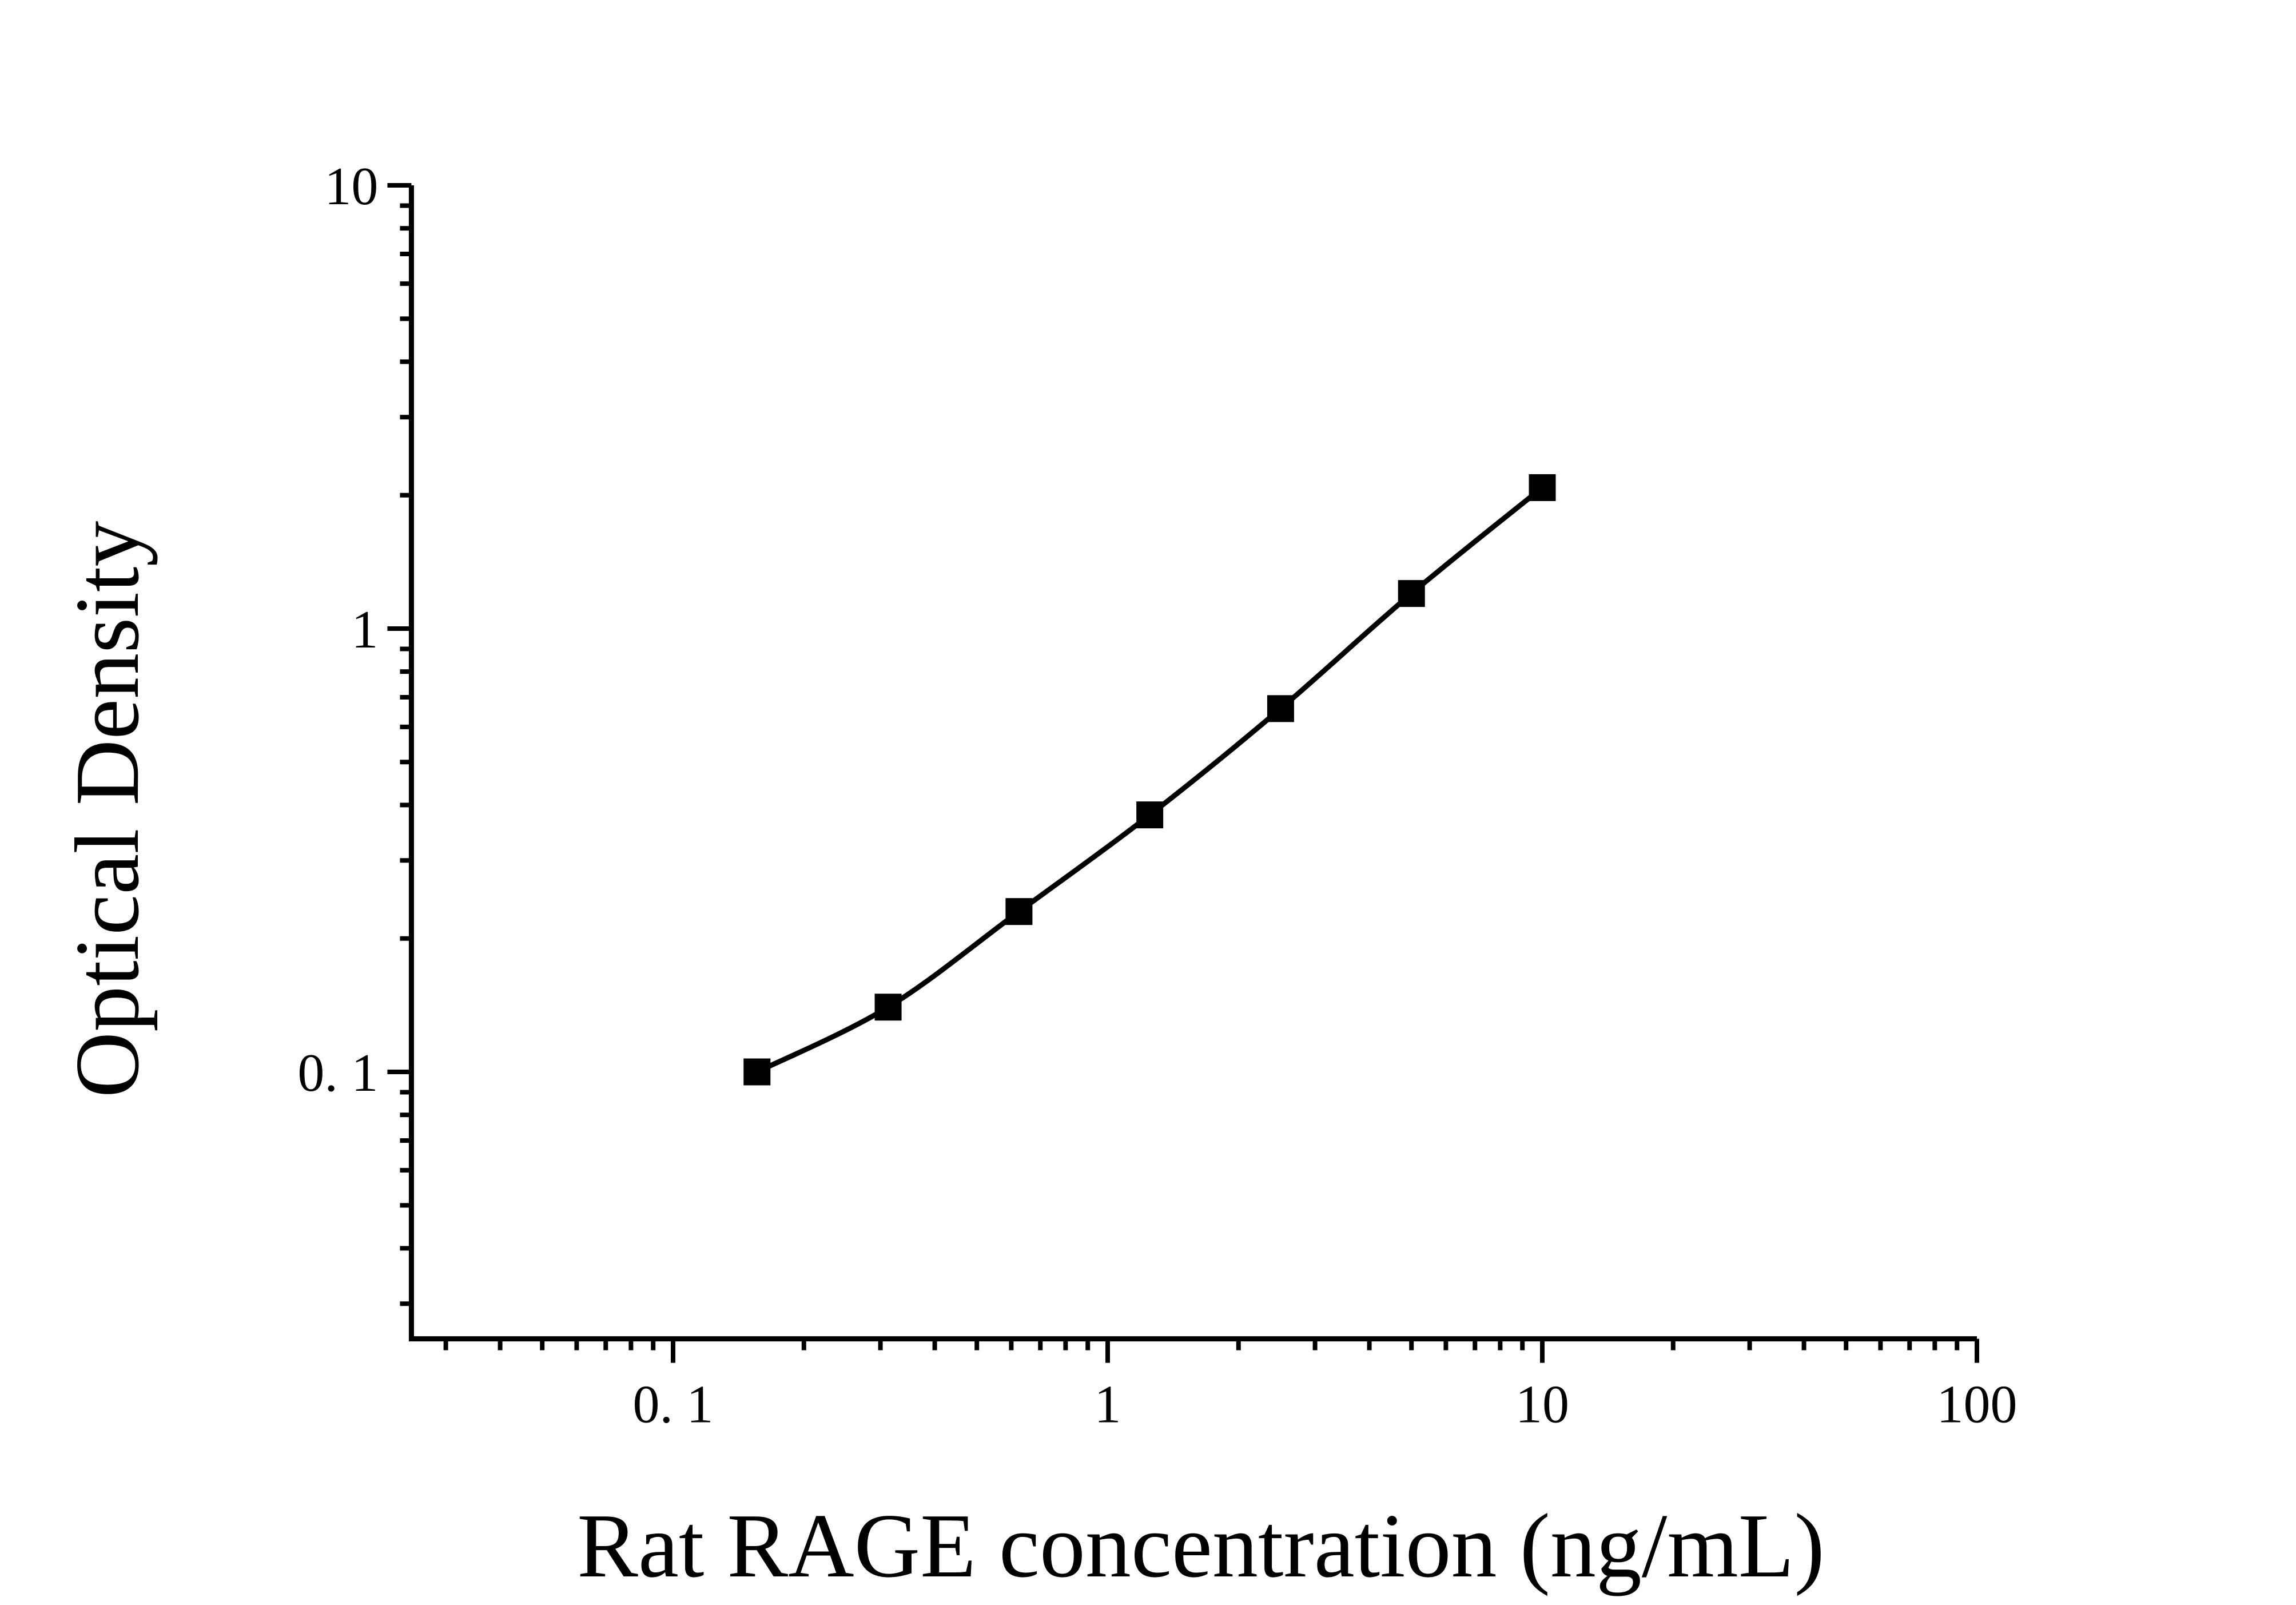  What do you see at coordinates (674, 1405) in the screenshot?
I see `x-tick-label: 0. 1` at bounding box center [674, 1405].